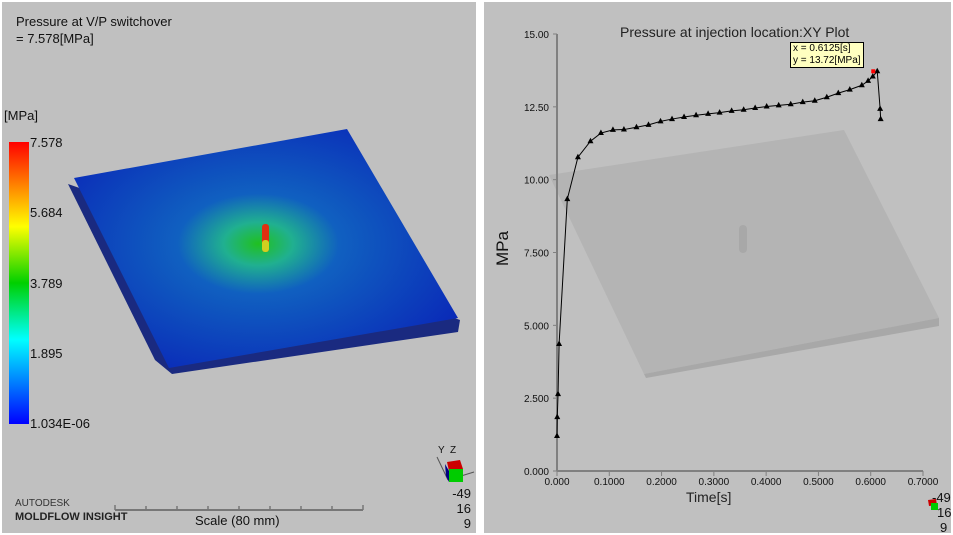 Image resolution: width=953 pixels, height=535 pixels. Describe the element at coordinates (714, 482) in the screenshot. I see `x-tick-label: 0.3000` at that location.